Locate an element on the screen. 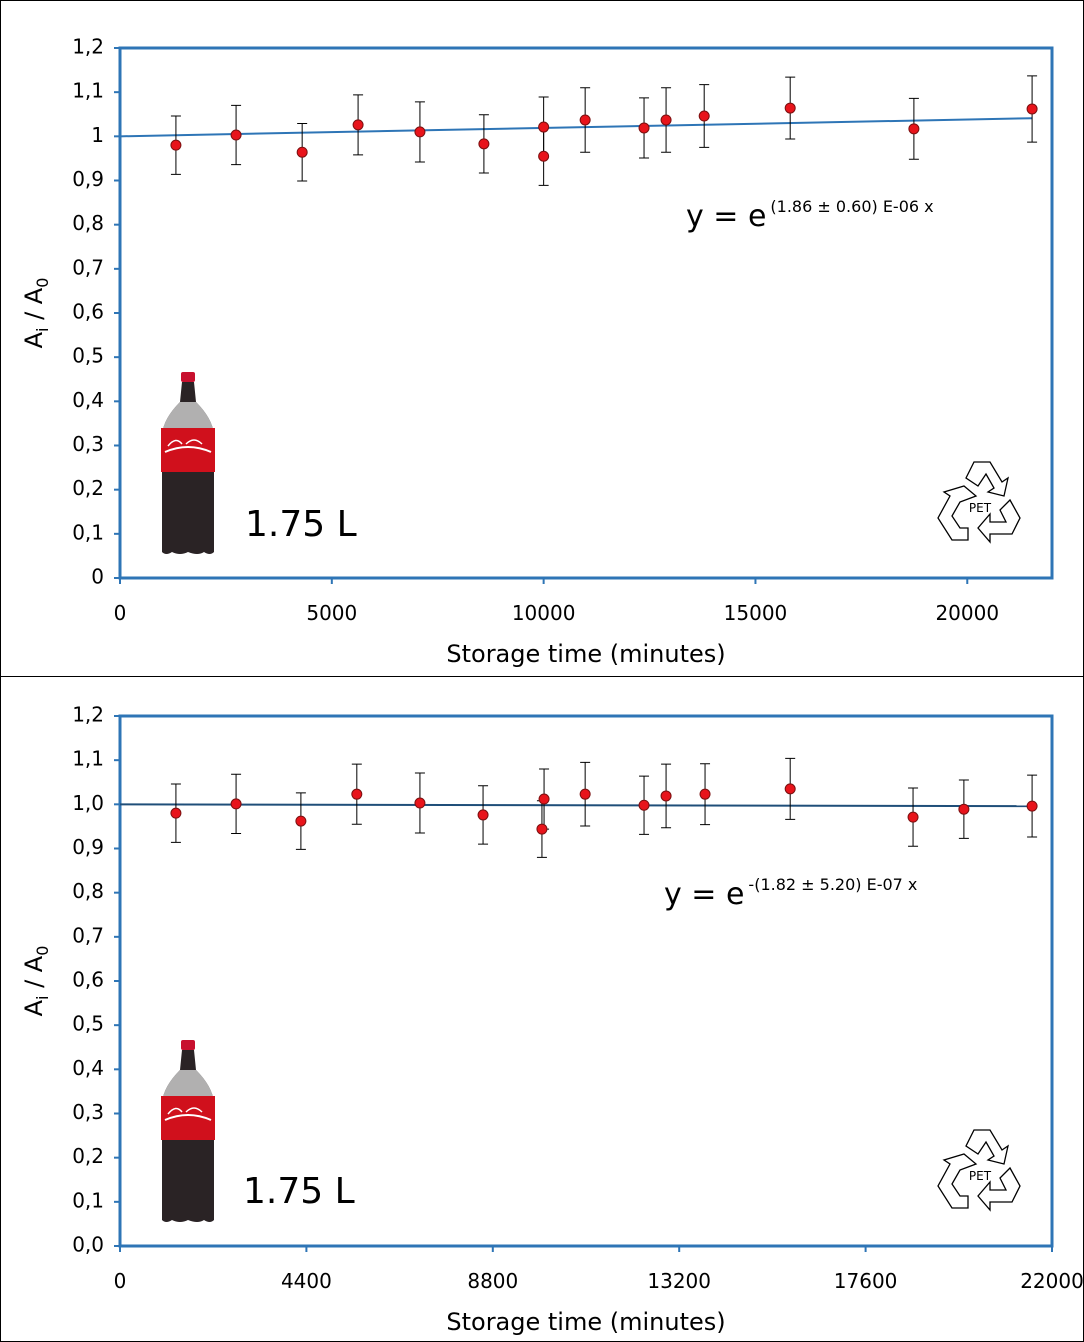 Image resolution: width=1084 pixels, height=1342 pixels. x-tick-label: 22000 is located at coordinates (1052, 1281).